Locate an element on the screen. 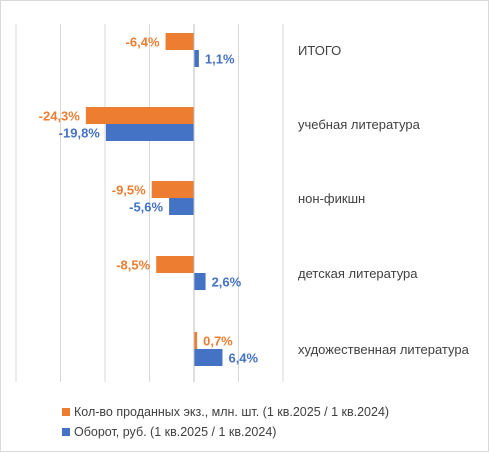  data-label: 2,6% is located at coordinates (227, 282).